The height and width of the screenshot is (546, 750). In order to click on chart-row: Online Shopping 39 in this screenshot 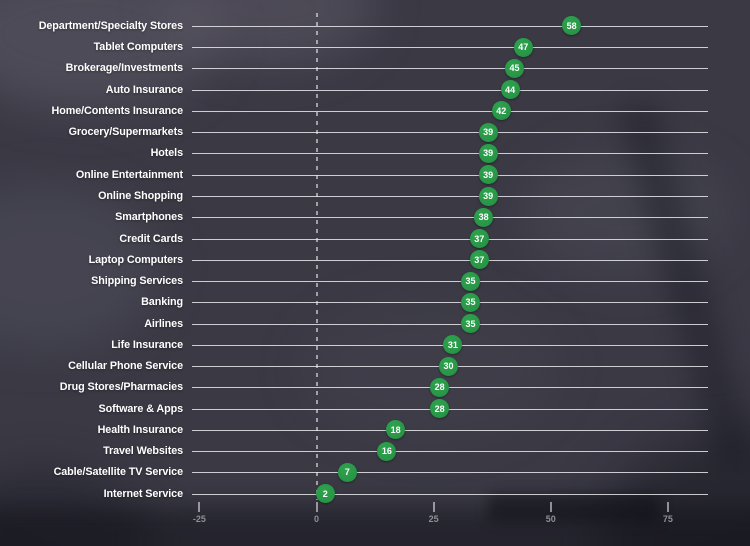, I will do `click(375, 195)`.